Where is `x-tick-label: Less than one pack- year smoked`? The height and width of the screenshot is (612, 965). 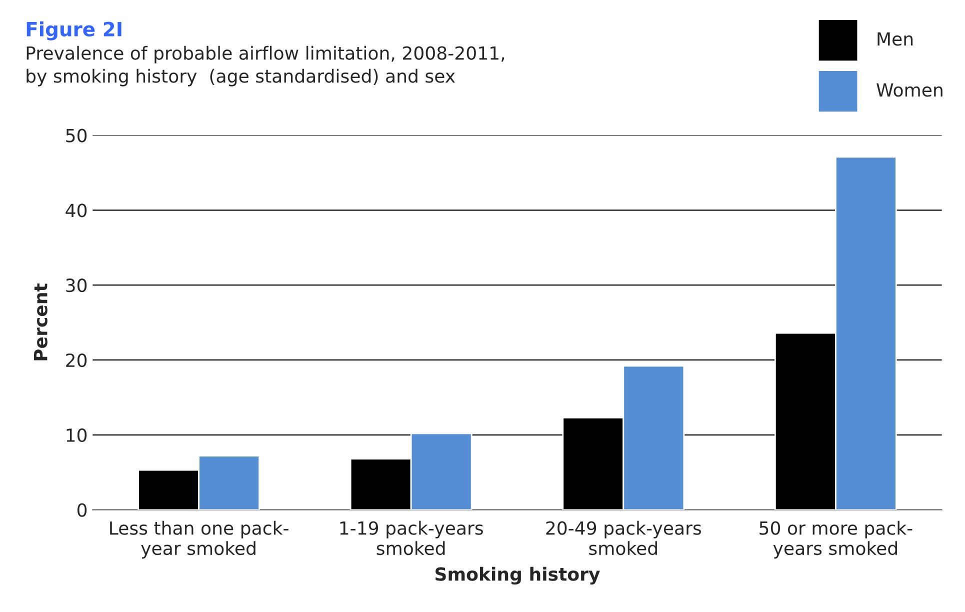
x-tick-label: Less than one pack- year smoked is located at coordinates (199, 539).